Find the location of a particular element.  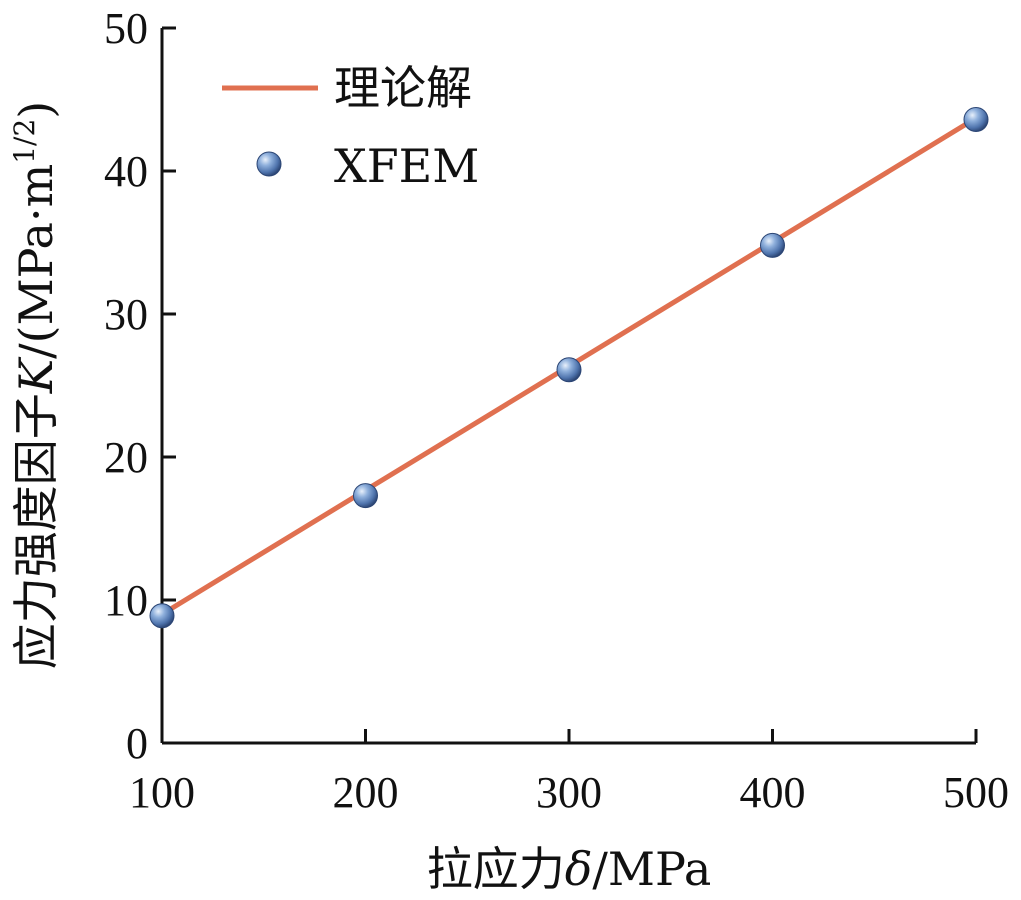

x-tick-label: 500 is located at coordinates (976, 792).